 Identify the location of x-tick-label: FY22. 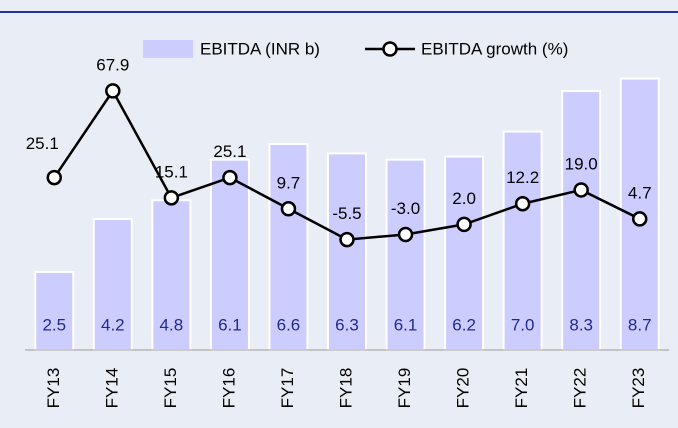
(580, 388).